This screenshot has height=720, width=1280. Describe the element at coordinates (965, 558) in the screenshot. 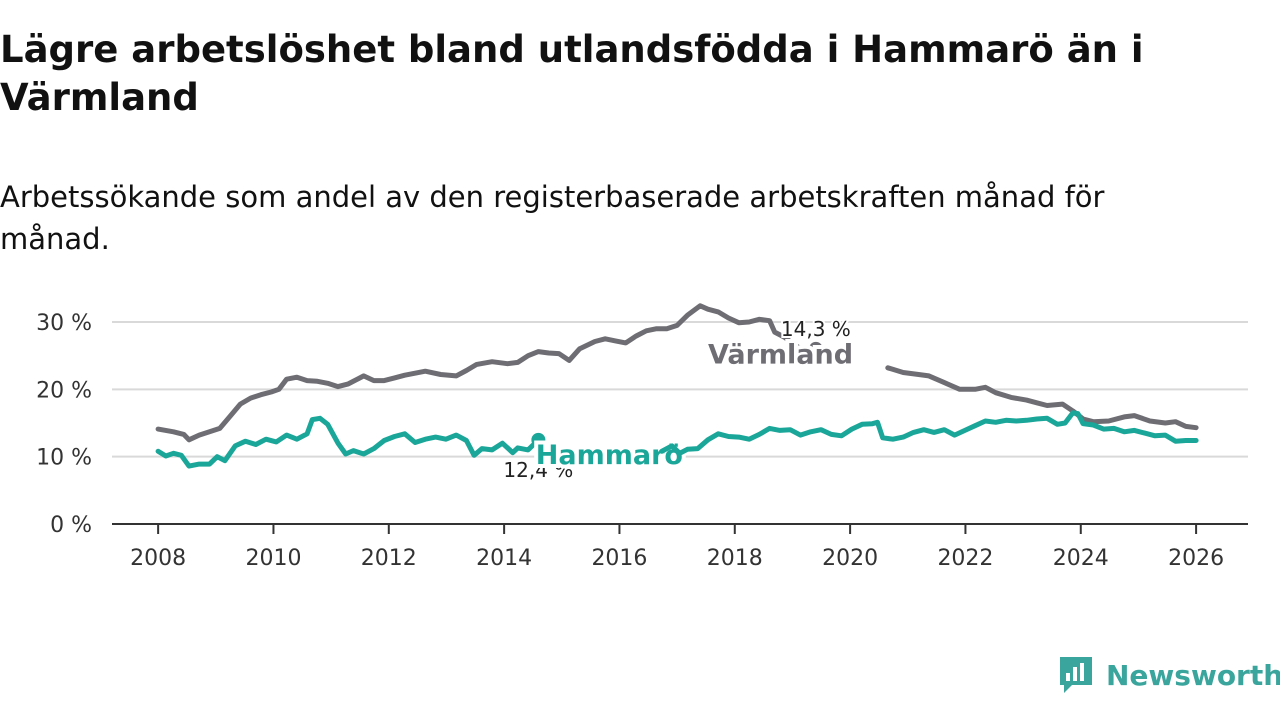

I see `x-tick-label: 2022` at that location.